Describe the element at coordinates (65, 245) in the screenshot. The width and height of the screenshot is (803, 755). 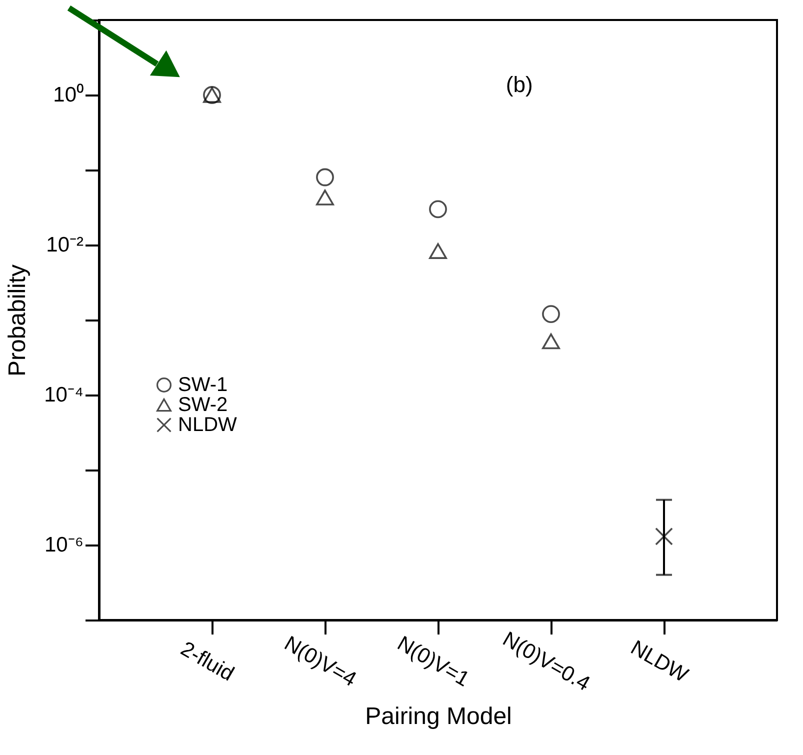
I see `y-tick-label: 10⁻²` at that location.